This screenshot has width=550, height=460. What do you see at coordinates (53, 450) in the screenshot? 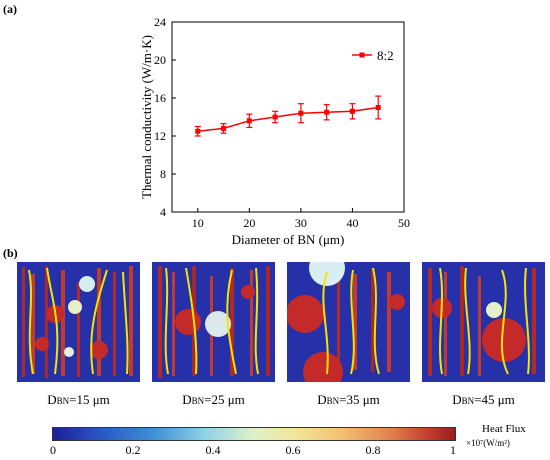
I see `colorbar-tick: 0` at bounding box center [53, 450].